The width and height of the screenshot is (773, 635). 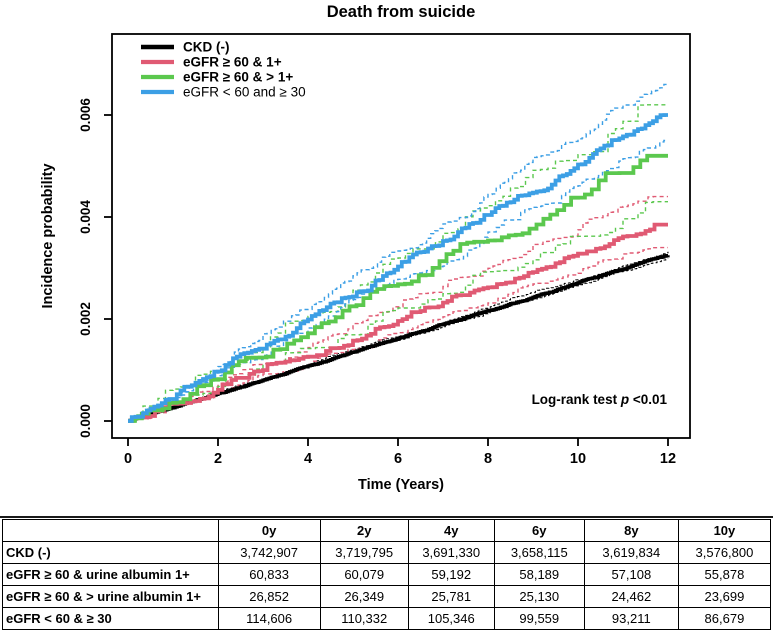 What do you see at coordinates (724, 552) in the screenshot?
I see `risk-count-cell: 3,576,800` at bounding box center [724, 552].